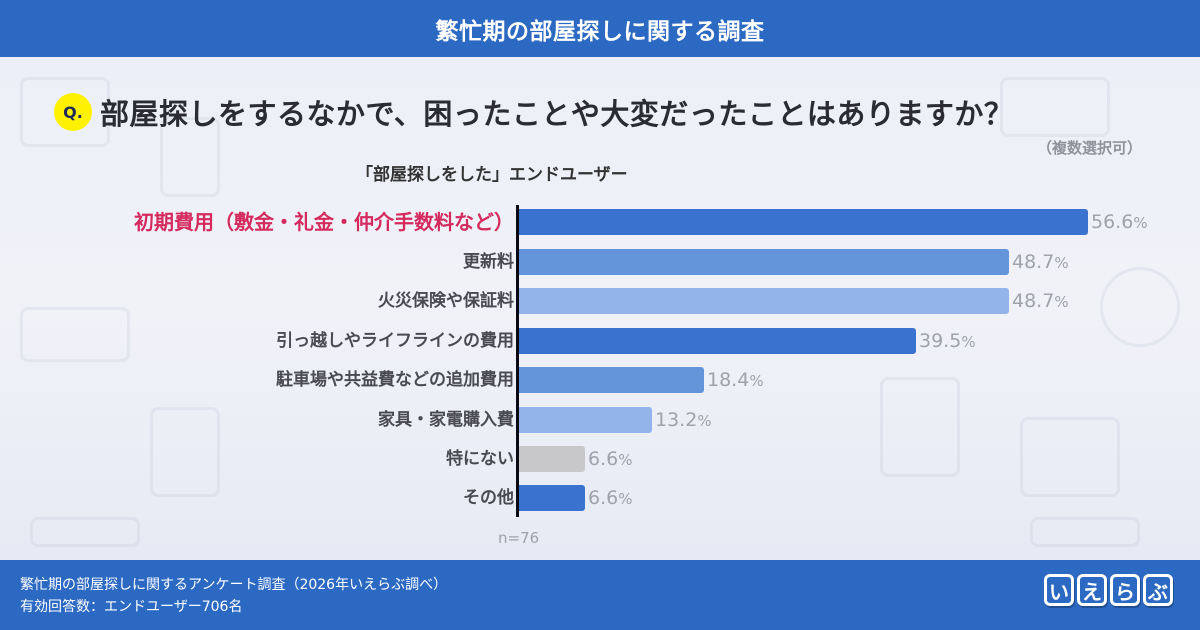 The image size is (1200, 630). I want to click on bar-value-number: 13.2, so click(676, 420).